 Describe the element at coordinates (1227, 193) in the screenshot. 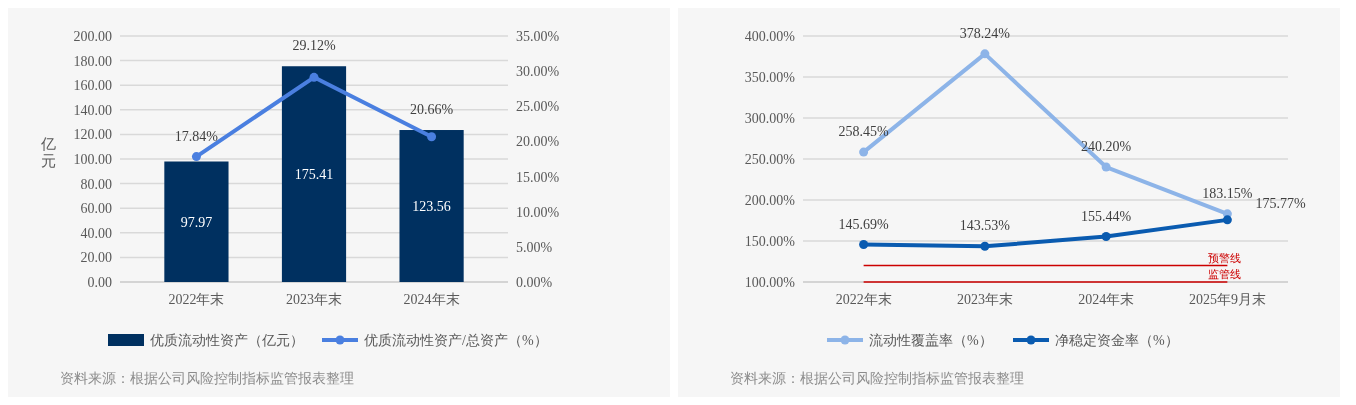

I see `data-label: 183.15%` at that location.